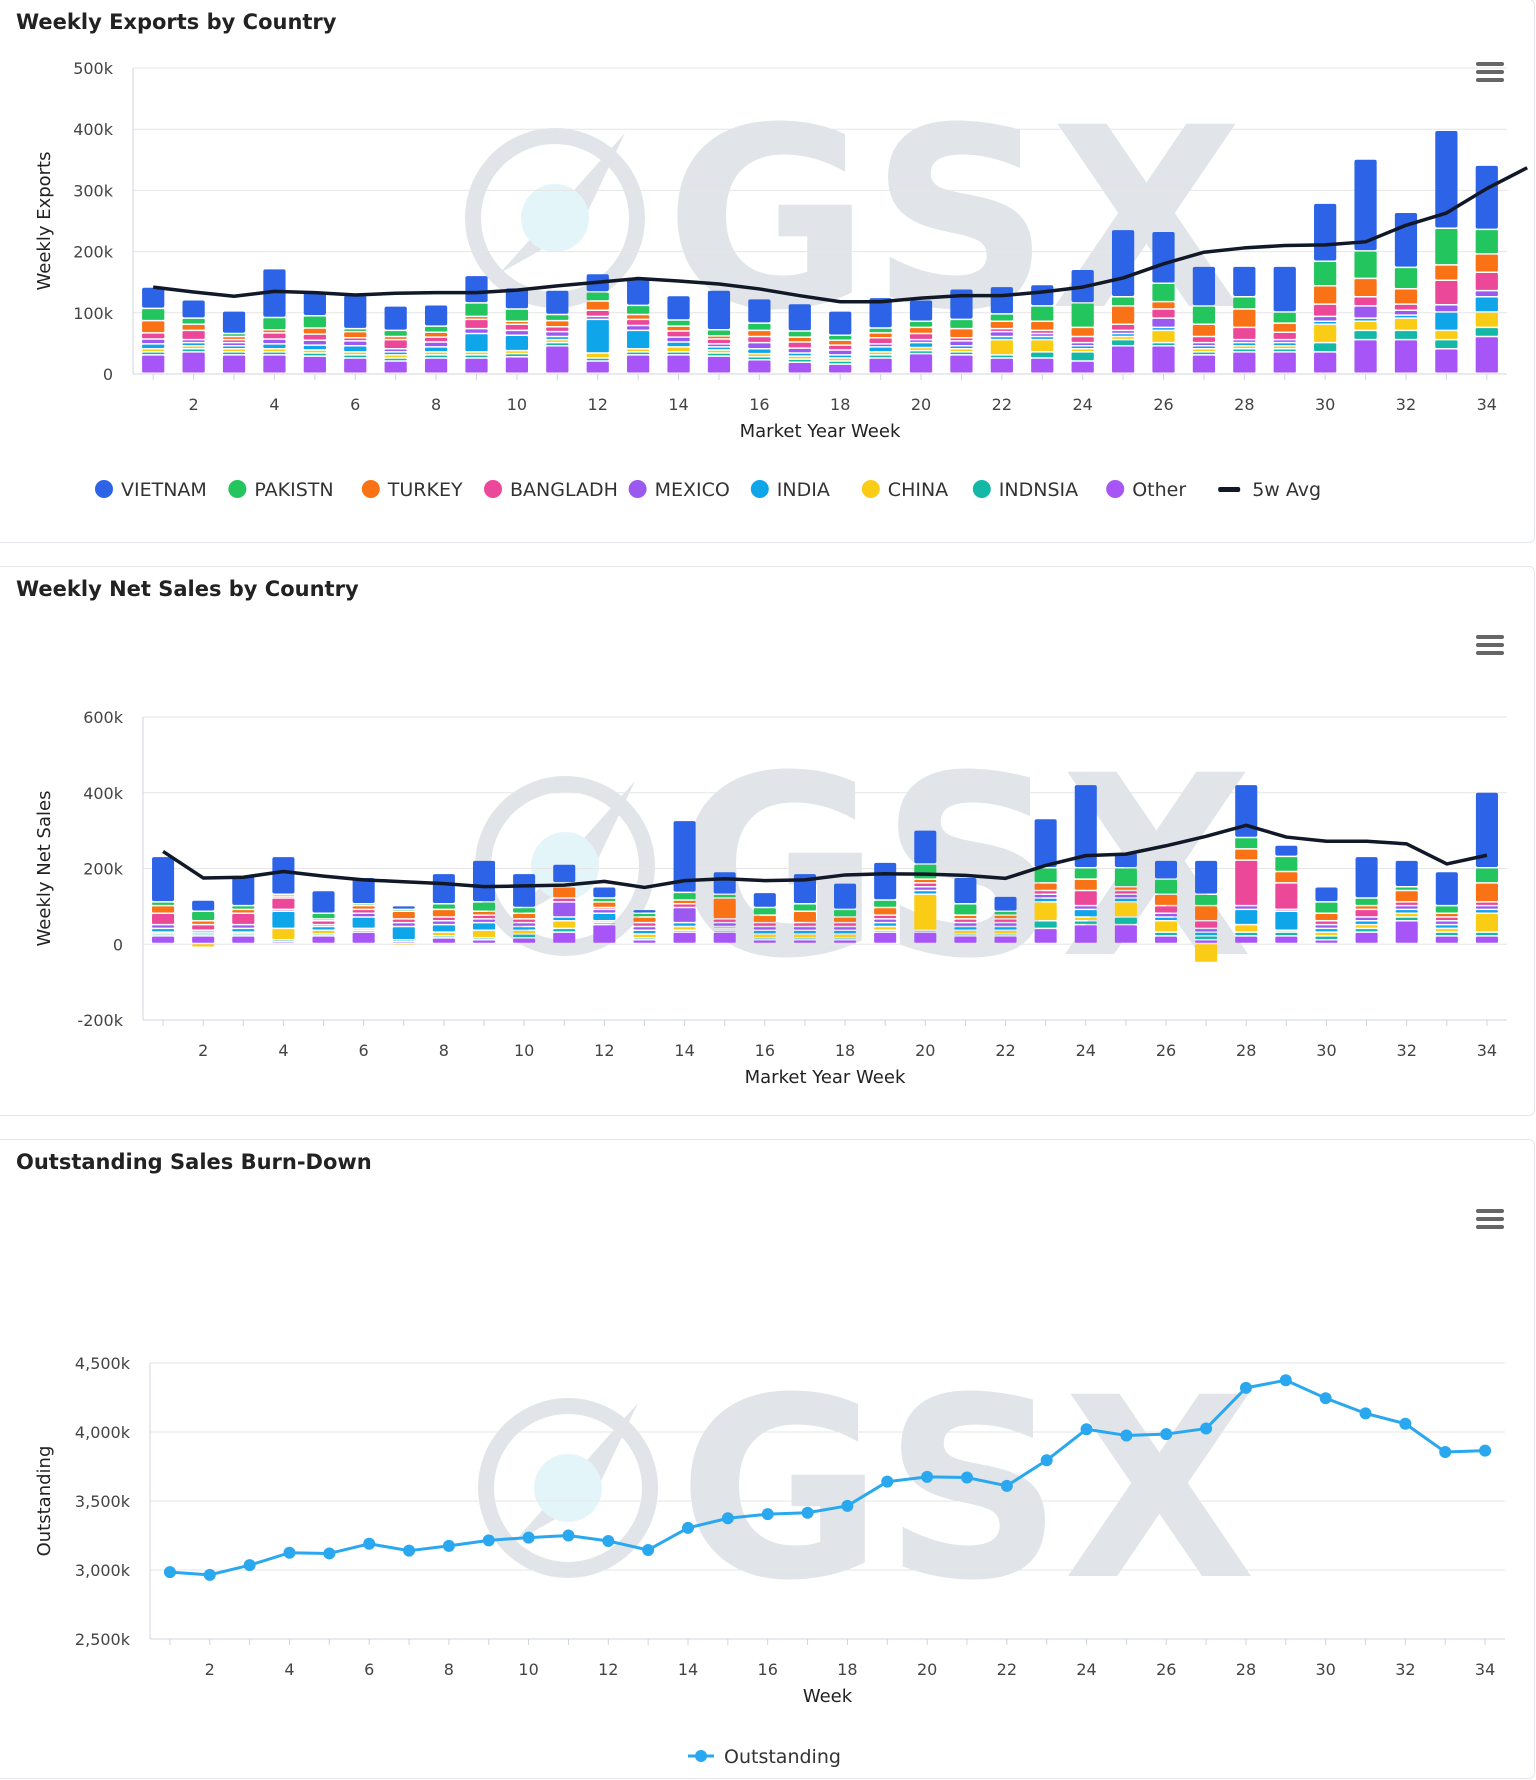  I want to click on legend-item-5w-avg: 5w Avg, so click(1286, 490).